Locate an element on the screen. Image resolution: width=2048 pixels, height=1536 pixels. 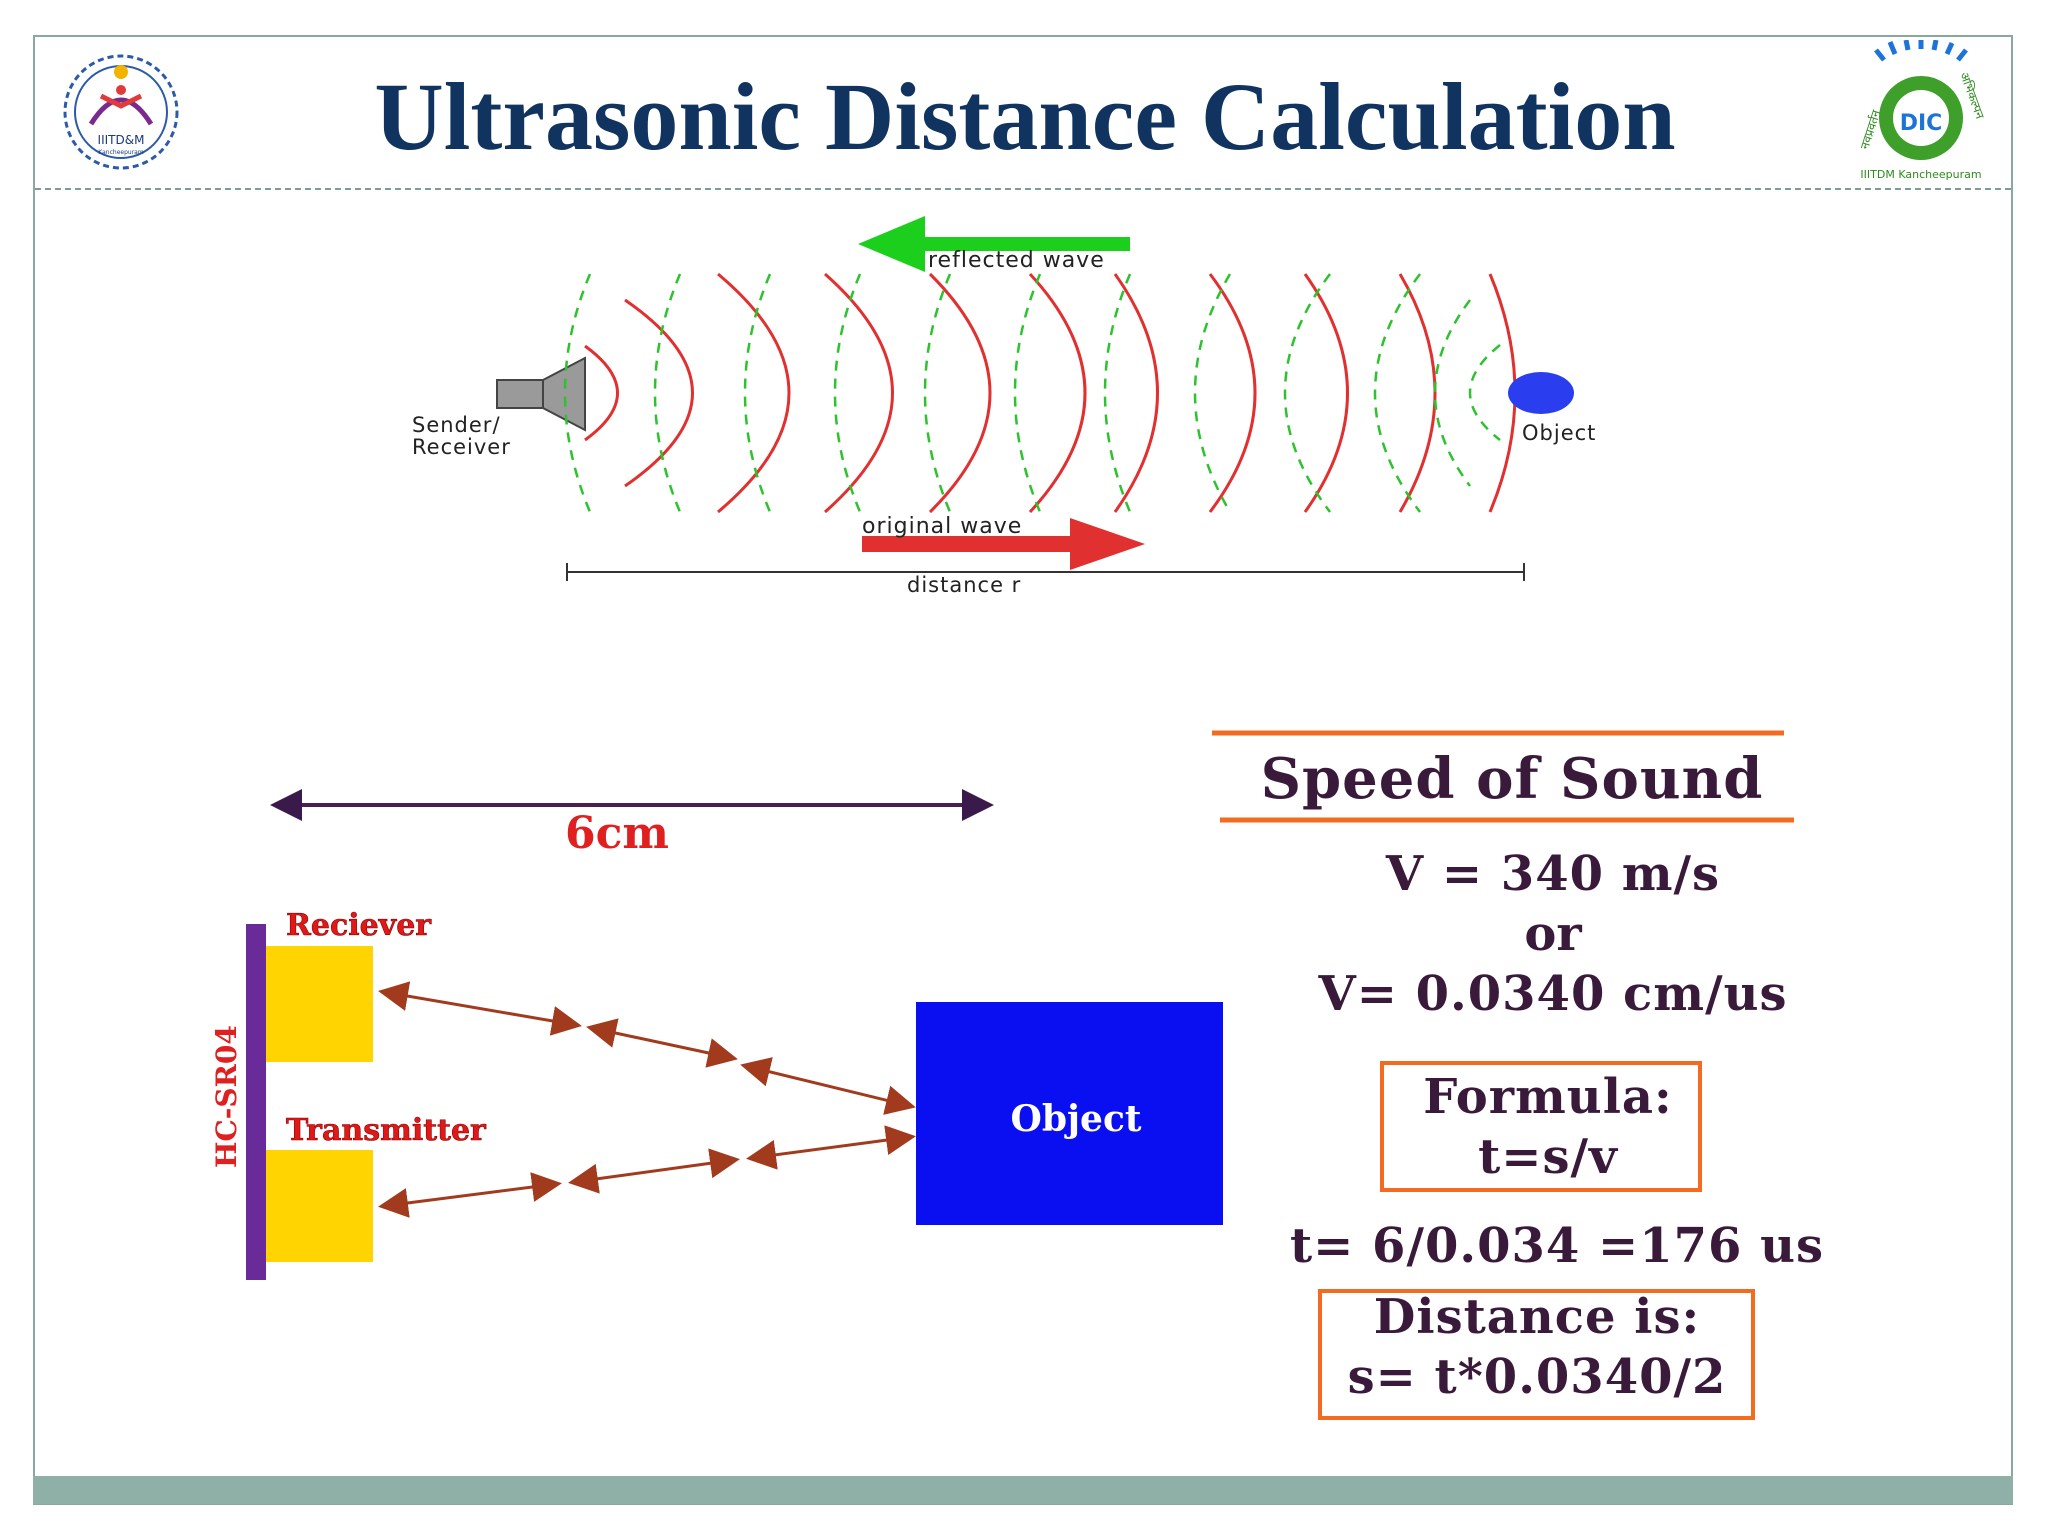
distance-label: Distance is: is located at coordinates (1537, 1317).